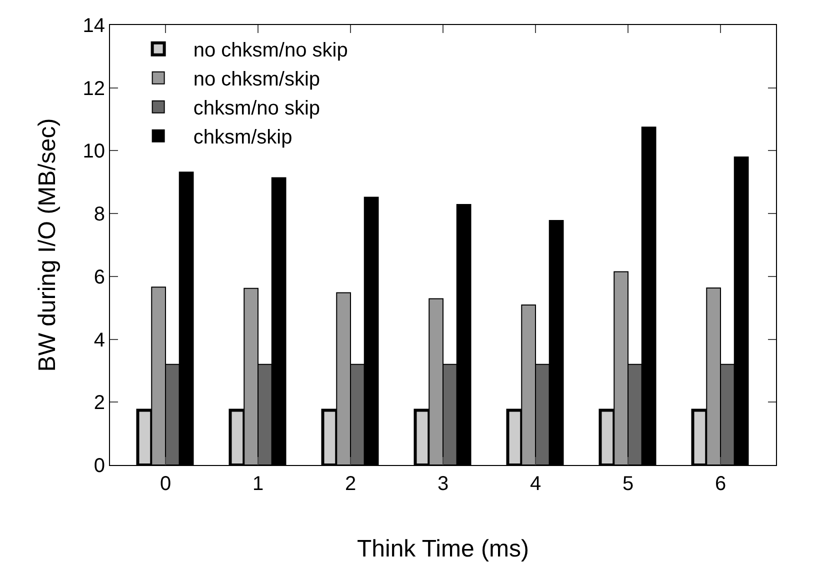 This screenshot has height=575, width=821. What do you see at coordinates (628, 484) in the screenshot?
I see `x-tick-label: 5` at bounding box center [628, 484].